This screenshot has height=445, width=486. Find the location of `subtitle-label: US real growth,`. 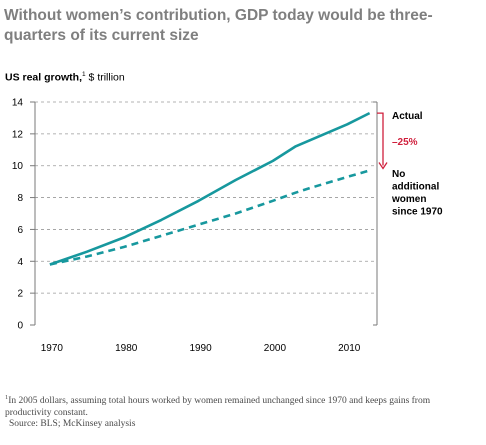

subtitle-label: US real growth, is located at coordinates (44, 77).